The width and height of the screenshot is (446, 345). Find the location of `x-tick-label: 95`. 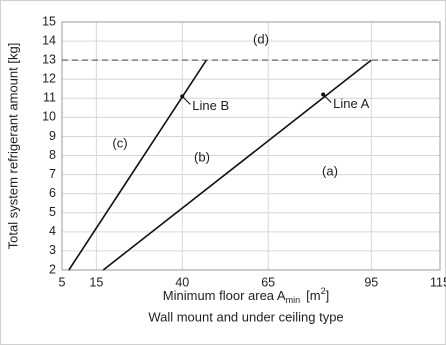

x-tick-label: 95 is located at coordinates (371, 282).